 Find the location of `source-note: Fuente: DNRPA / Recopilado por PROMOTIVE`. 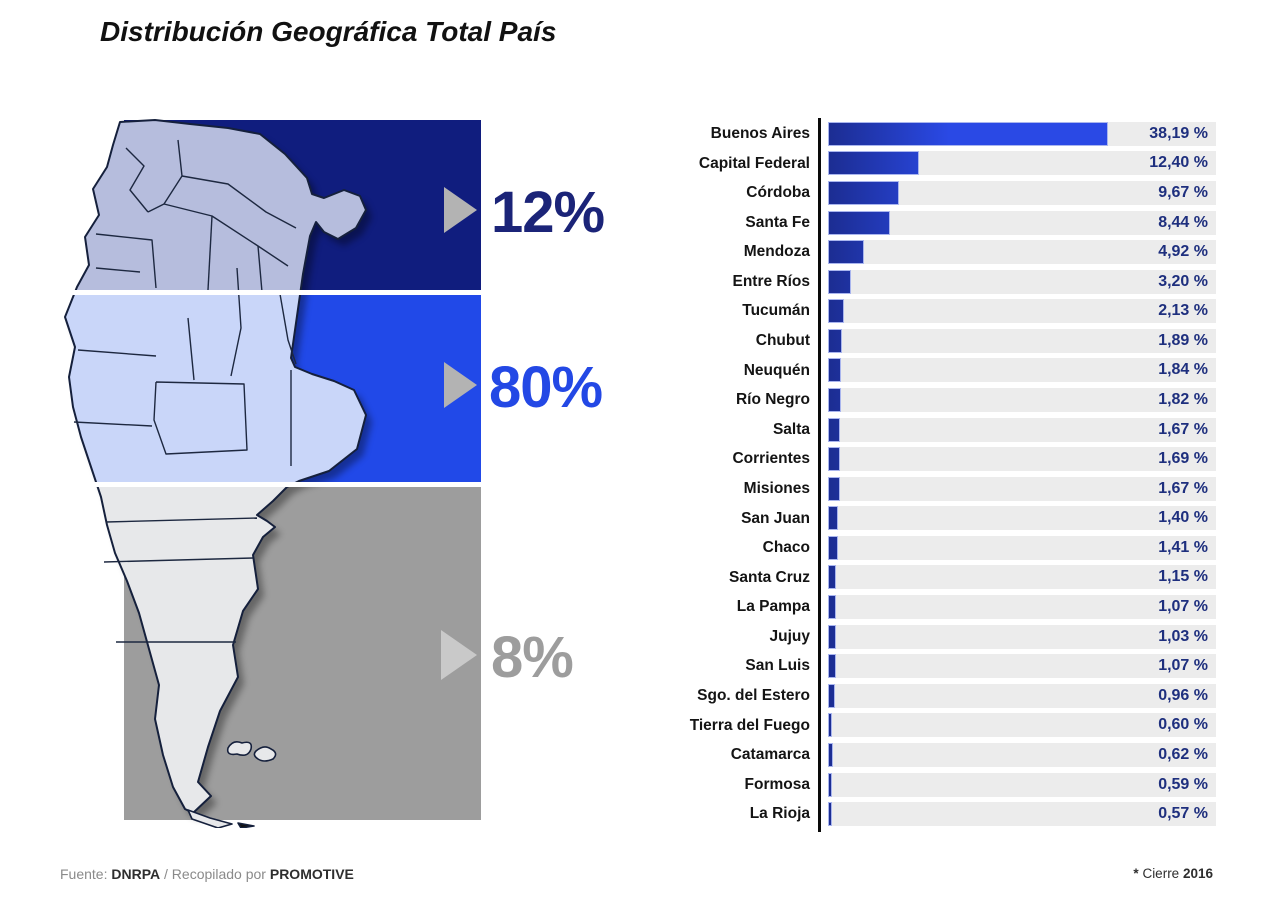

source-note: Fuente: DNRPA / Recopilado por PROMOTIVE is located at coordinates (207, 874).